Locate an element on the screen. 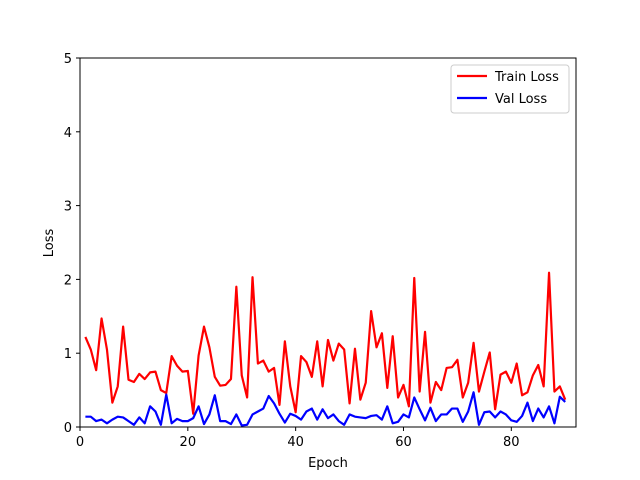 The width and height of the screenshot is (640, 480). y-tick-label-5: 5 is located at coordinates (68, 59).